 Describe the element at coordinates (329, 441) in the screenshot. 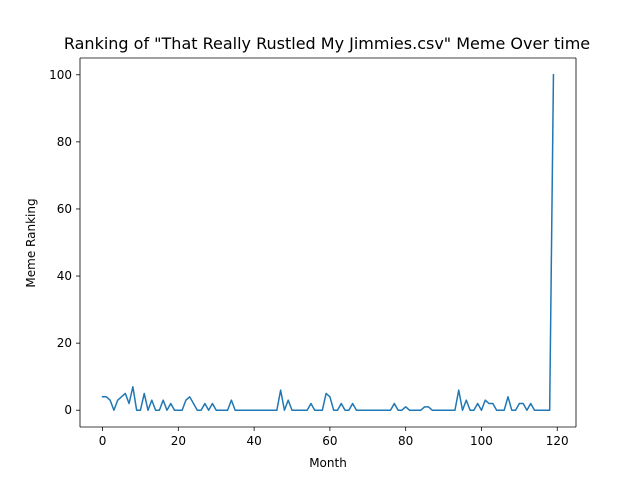

I see `x-tick-label: 60` at that location.